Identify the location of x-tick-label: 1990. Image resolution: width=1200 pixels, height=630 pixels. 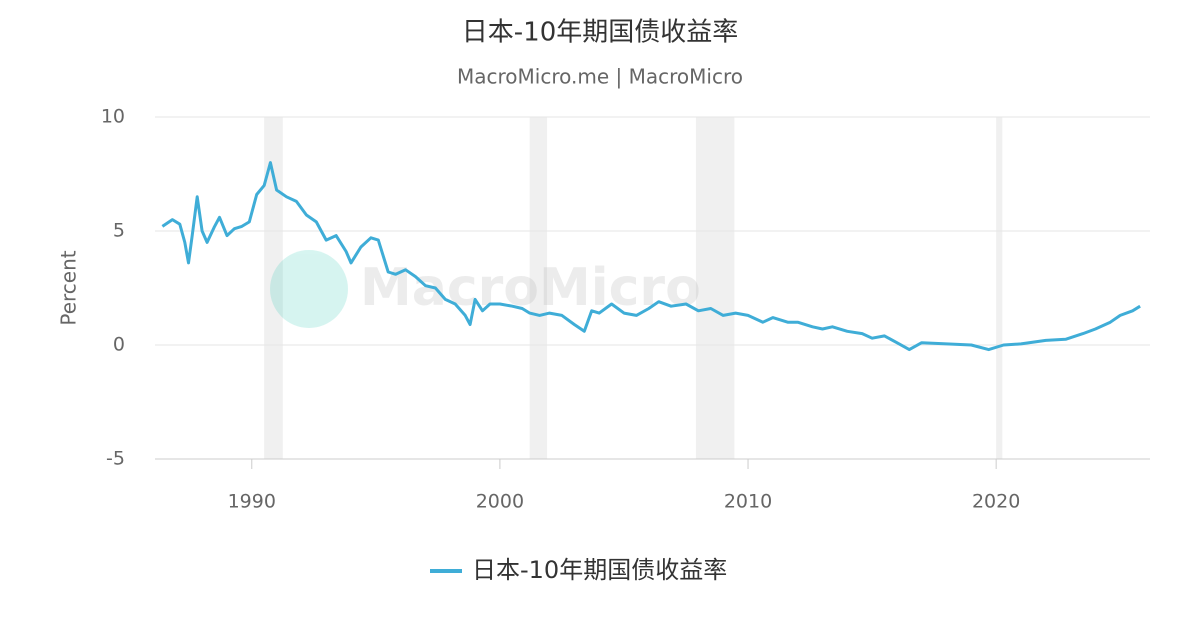
(252, 502).